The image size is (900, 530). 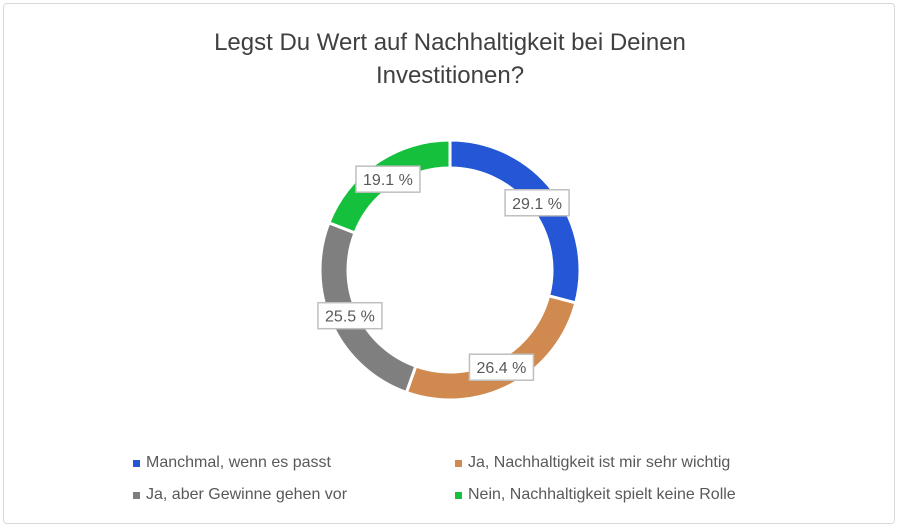 I want to click on data-label-2: 26.4 %, so click(x=501, y=367).